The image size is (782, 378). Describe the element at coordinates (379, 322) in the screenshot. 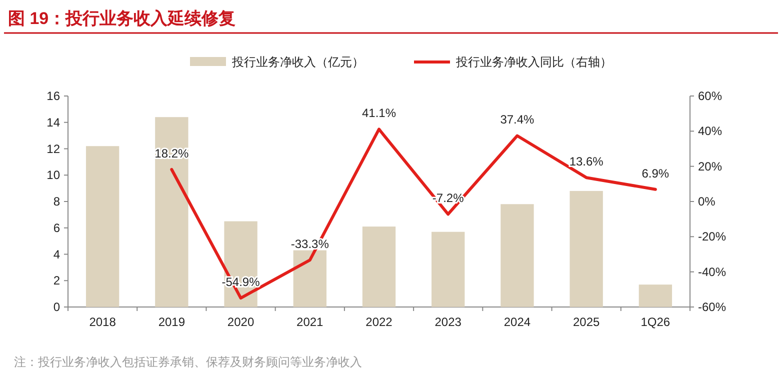

I see `x-tick-label: 2022` at that location.